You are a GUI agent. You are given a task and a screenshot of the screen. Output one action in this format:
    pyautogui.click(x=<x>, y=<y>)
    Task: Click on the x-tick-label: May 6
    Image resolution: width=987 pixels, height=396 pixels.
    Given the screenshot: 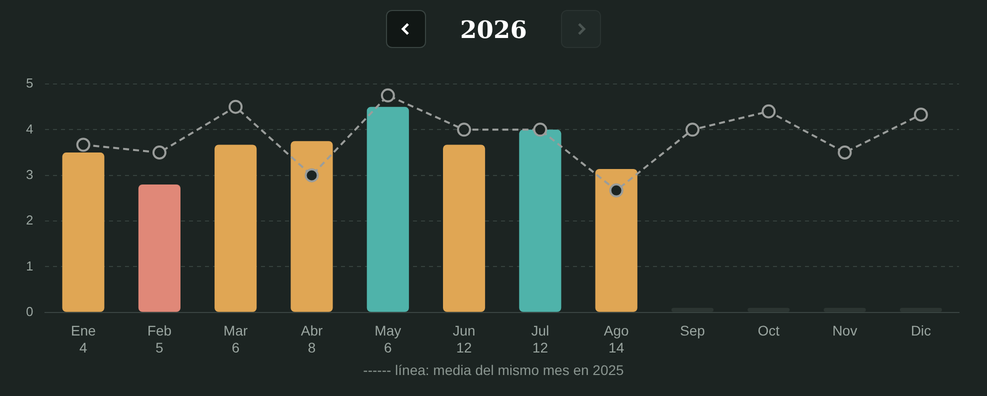 What is the action you would take?
    pyautogui.click(x=388, y=339)
    